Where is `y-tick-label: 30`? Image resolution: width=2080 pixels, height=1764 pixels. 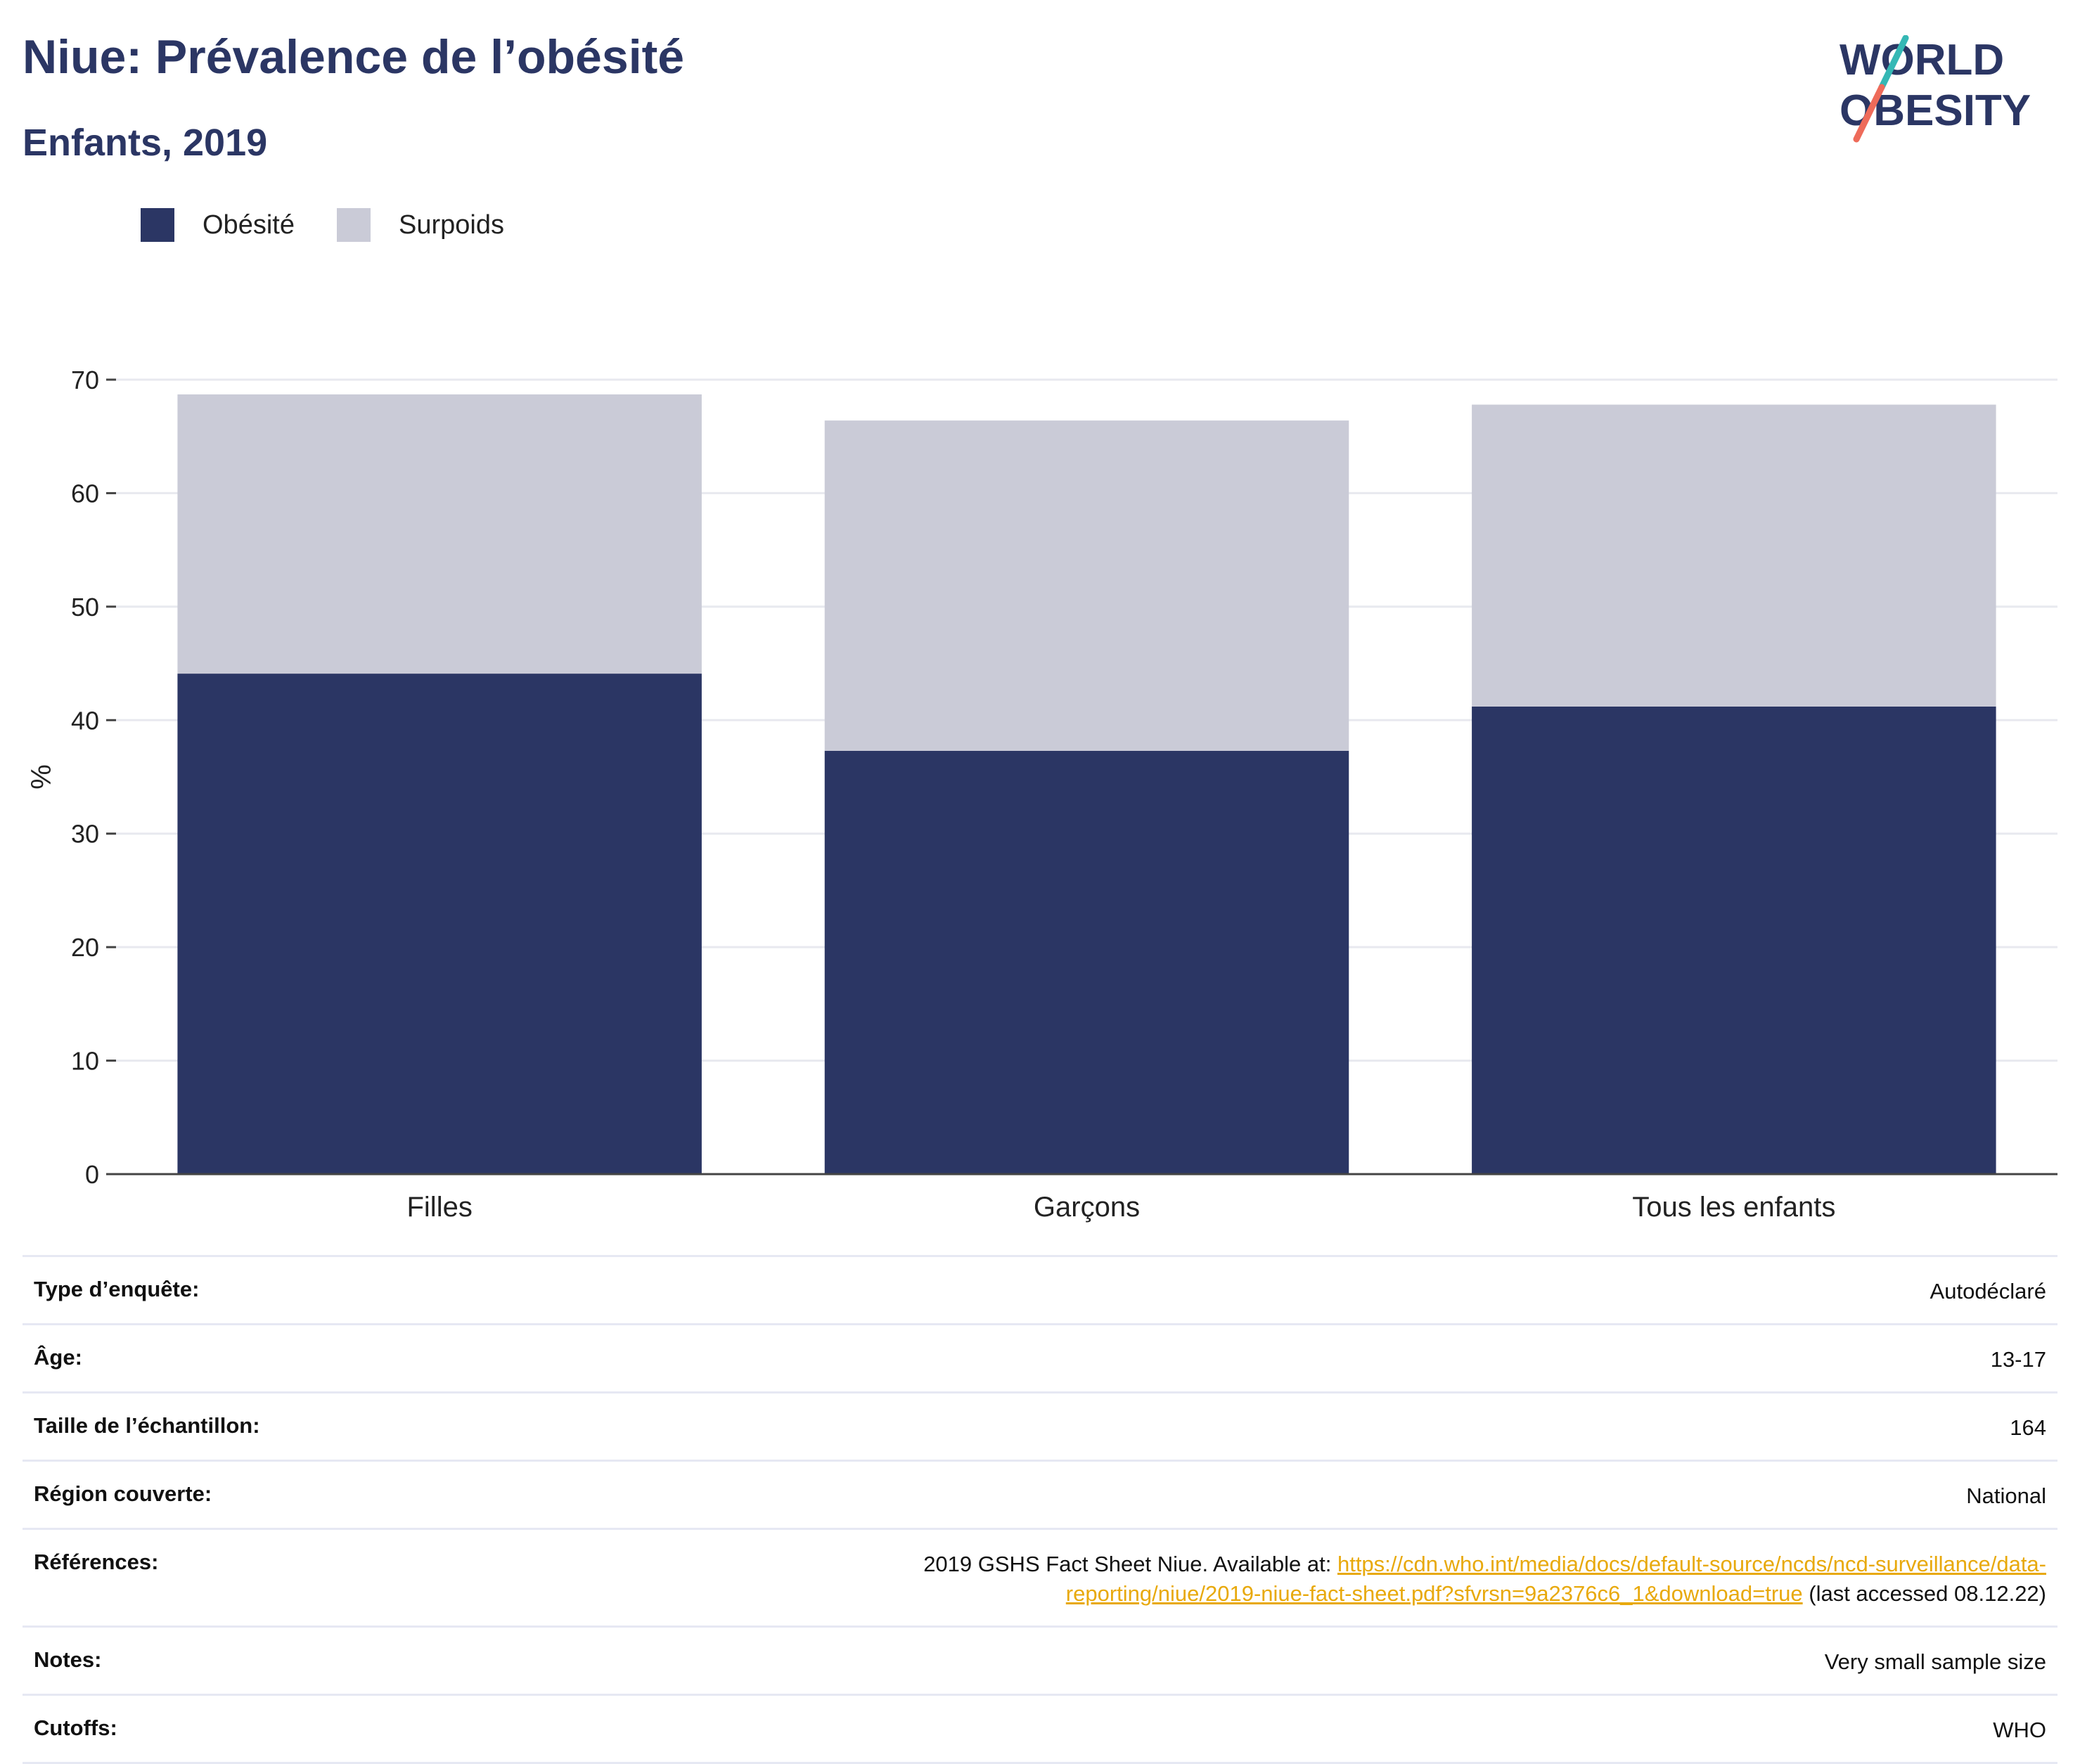
y-tick-label: 30 is located at coordinates (85, 834).